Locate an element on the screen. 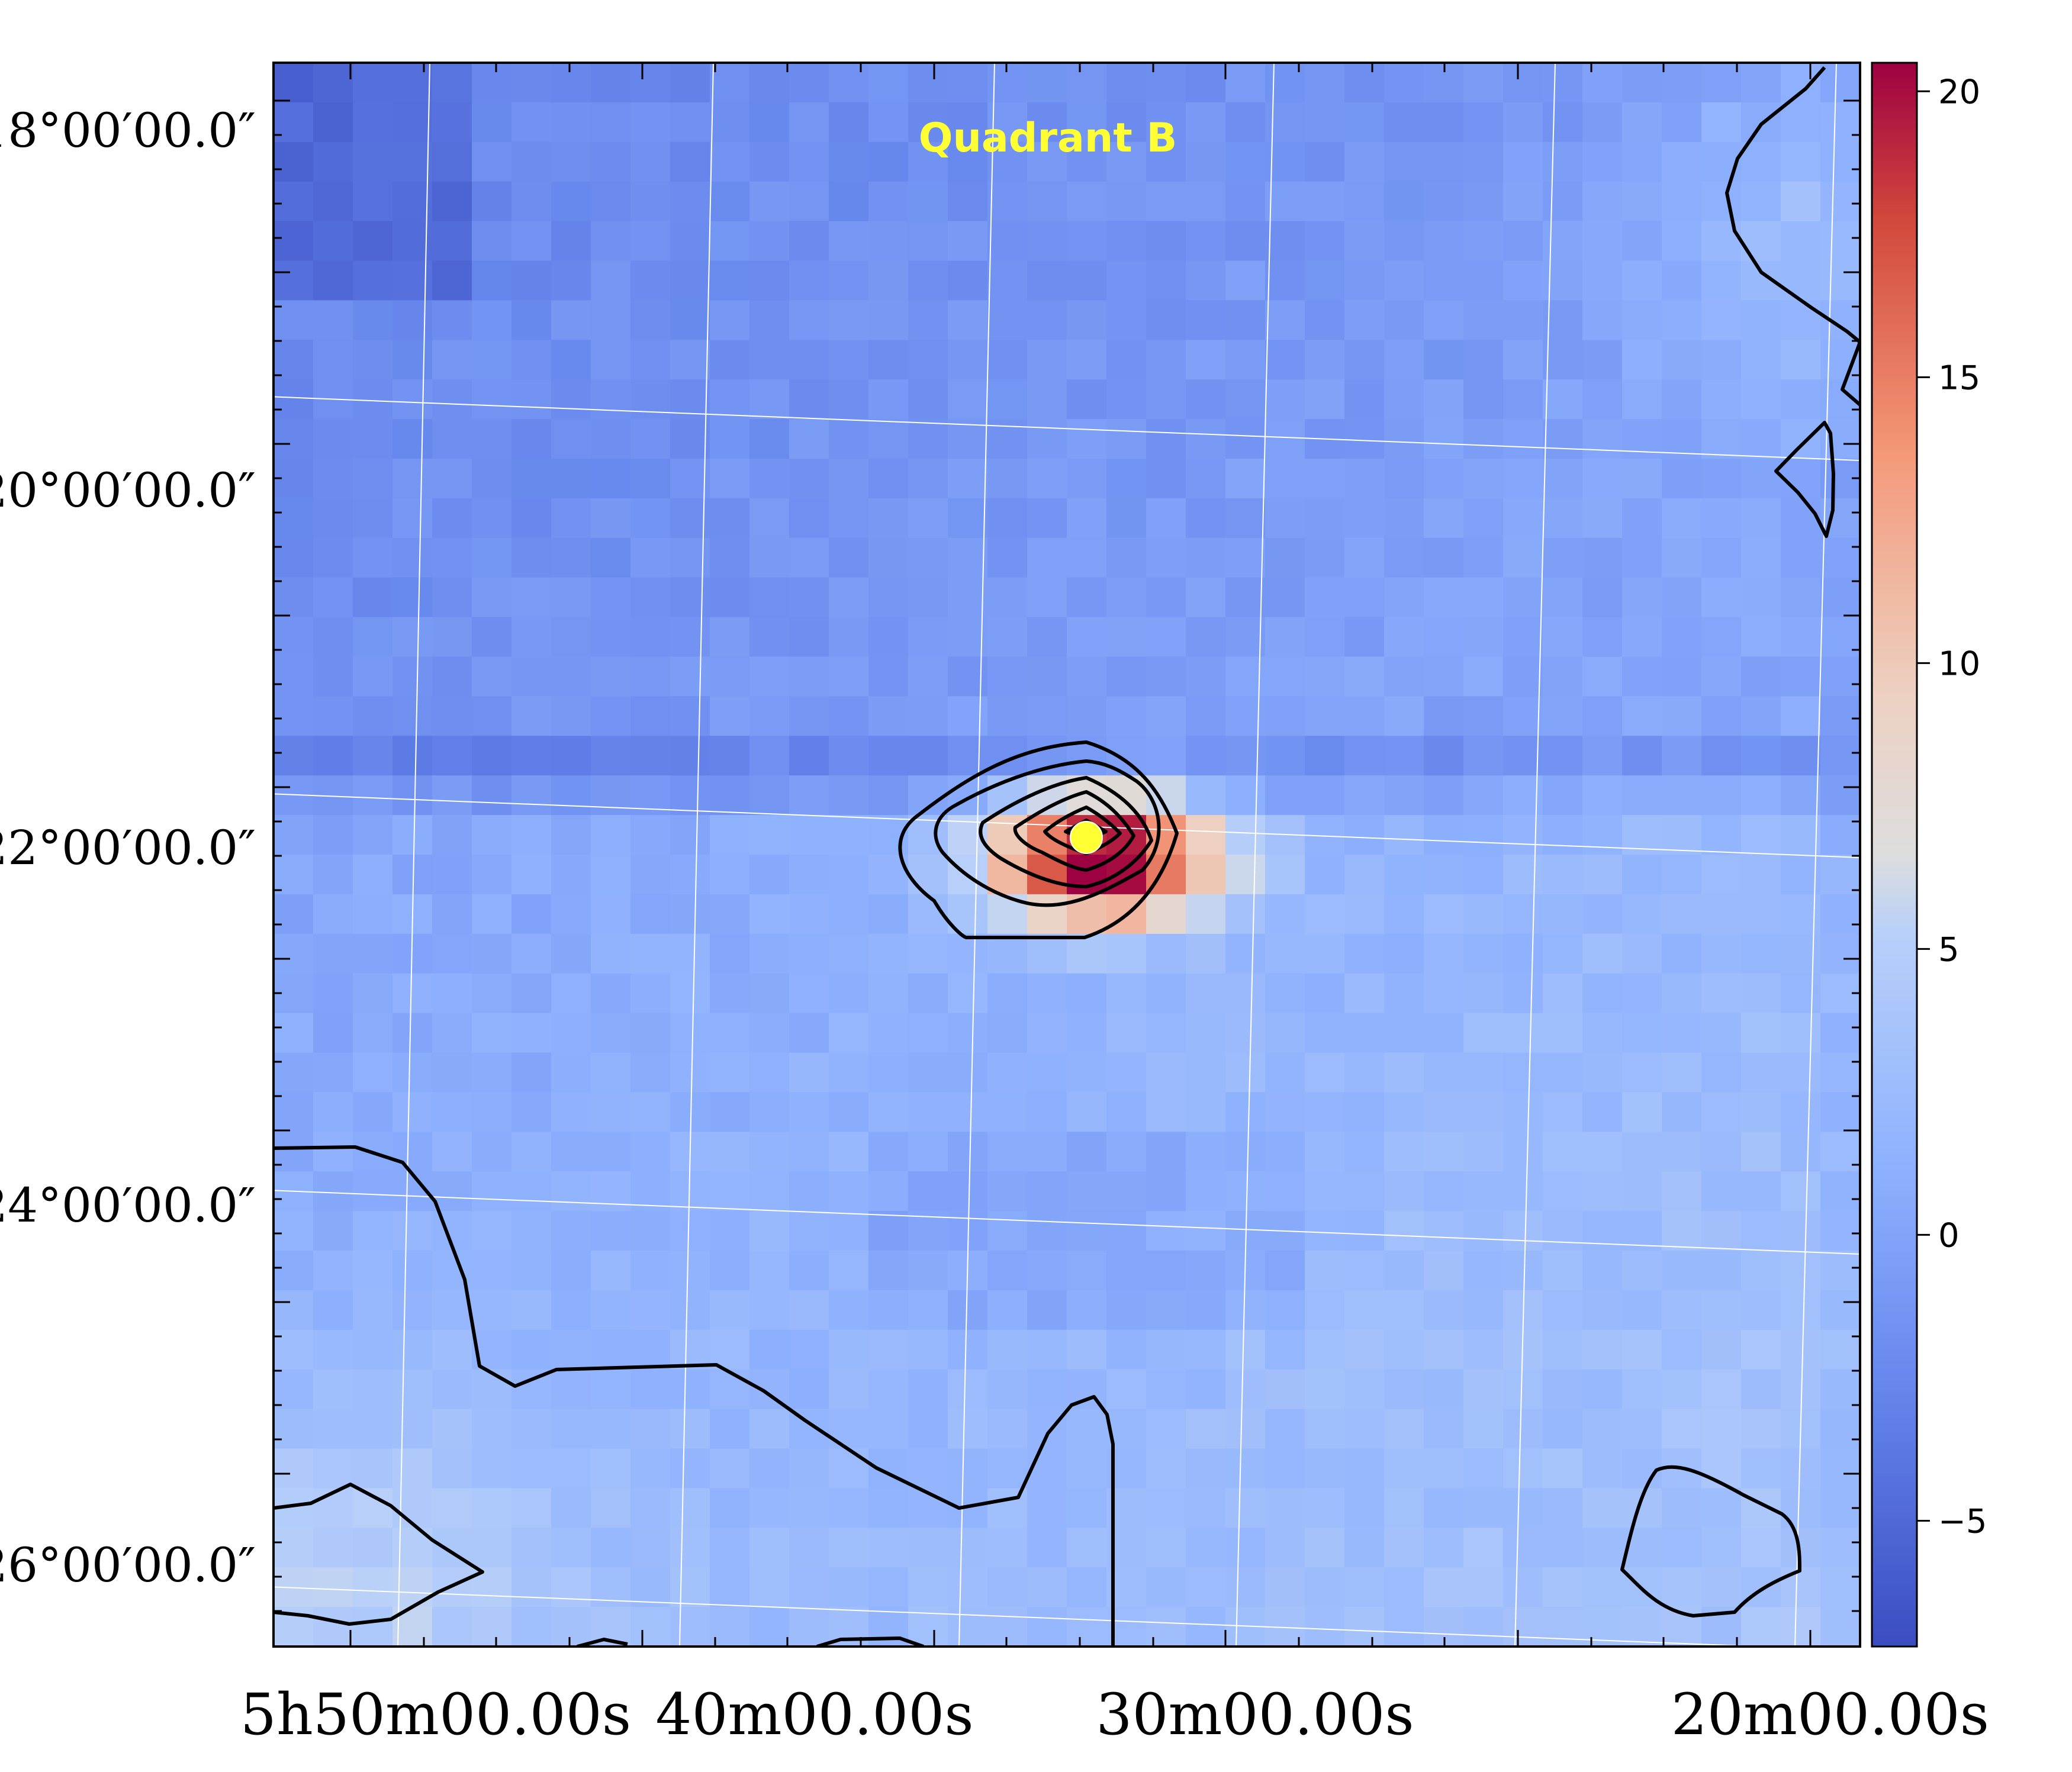  colorbar-tick-label: 20 is located at coordinates (1959, 92).